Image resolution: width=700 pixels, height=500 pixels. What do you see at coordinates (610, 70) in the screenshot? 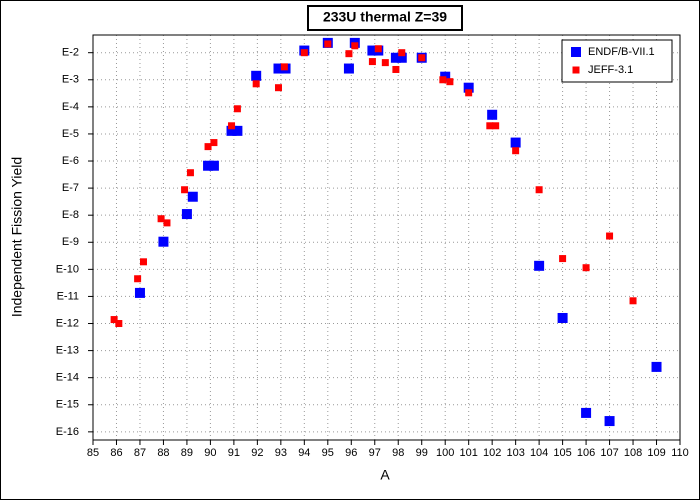
I see `legend-label: JEFF-3.1` at bounding box center [610, 70].